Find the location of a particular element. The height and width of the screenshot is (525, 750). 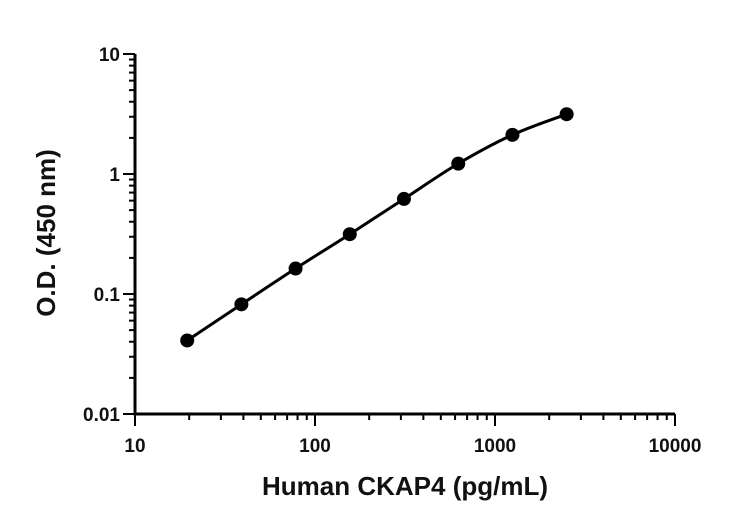

y-tick-label: 0.01 is located at coordinates (101, 415).